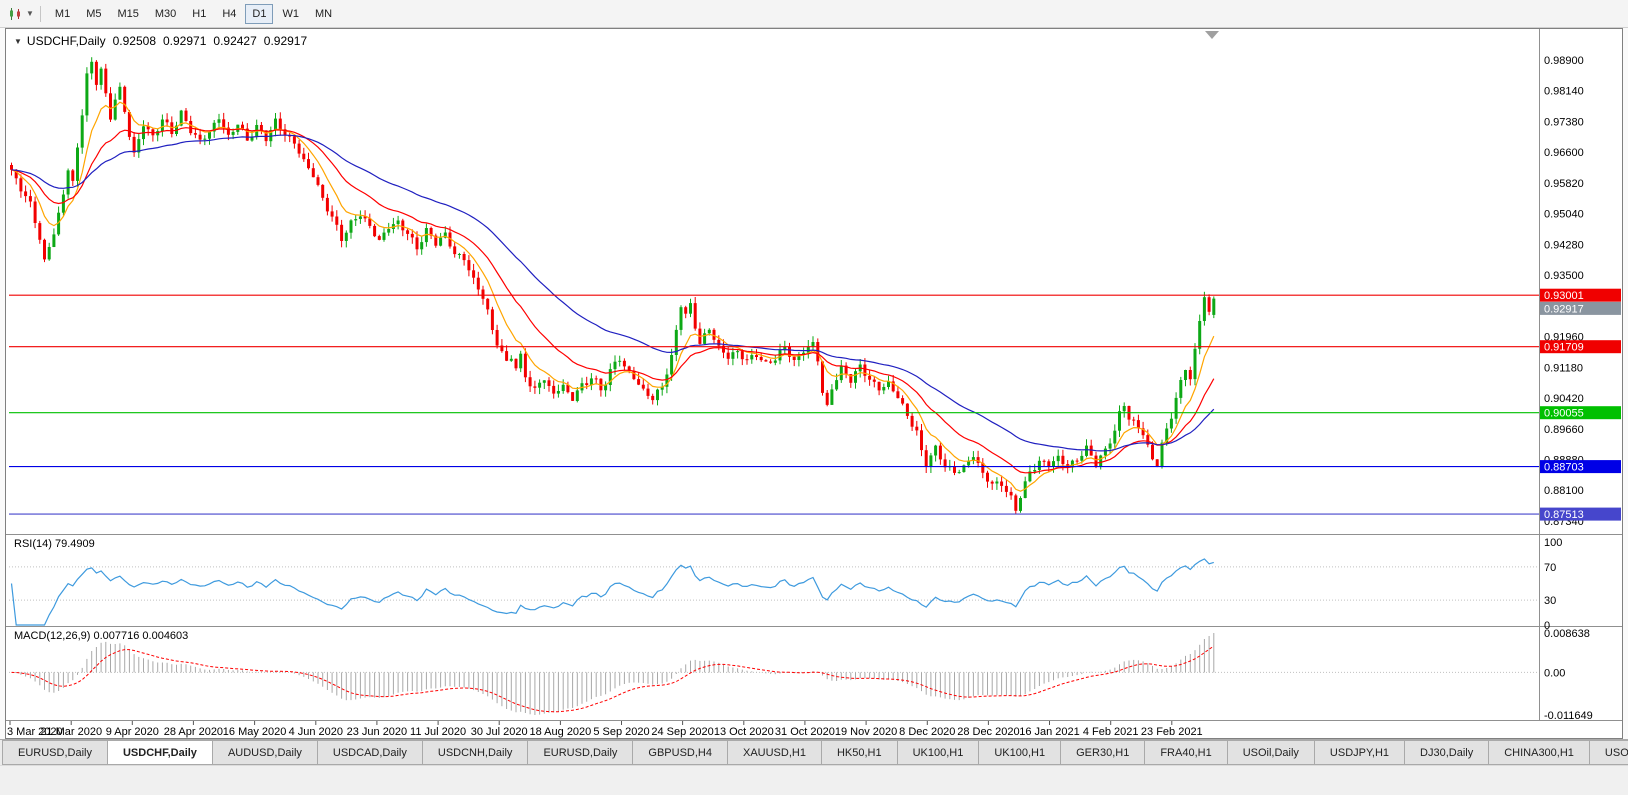 The width and height of the screenshot is (1628, 795). Describe the element at coordinates (1564, 348) in the screenshot. I see `svg-text: 0.91709` at that location.